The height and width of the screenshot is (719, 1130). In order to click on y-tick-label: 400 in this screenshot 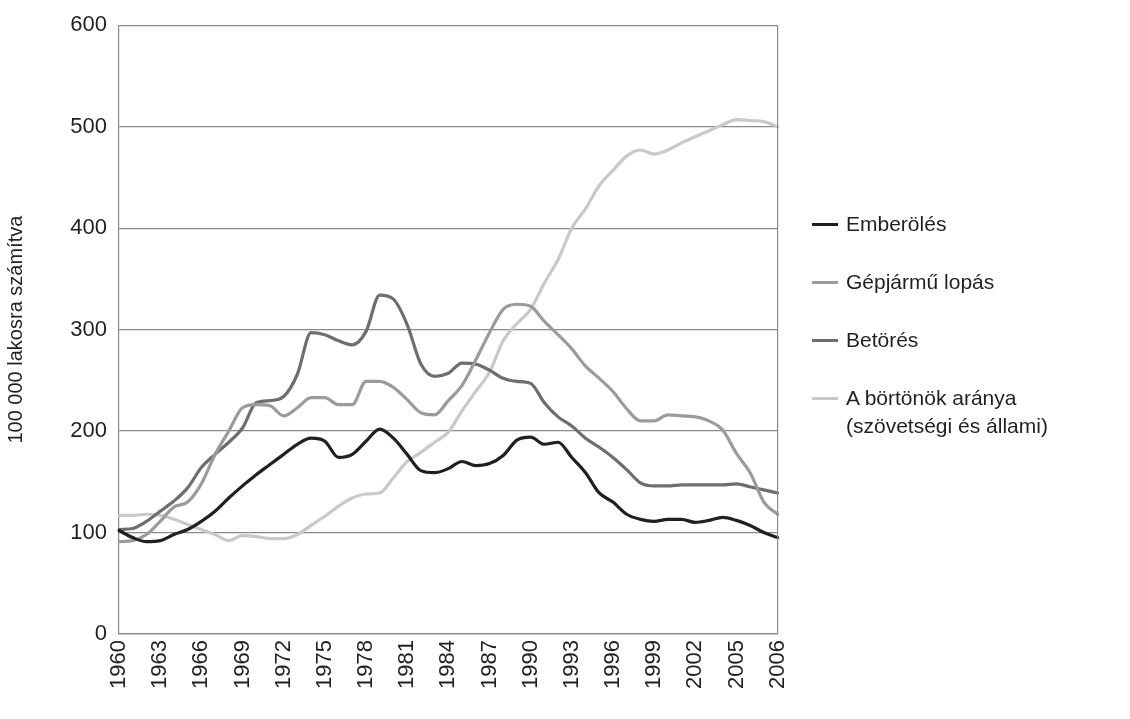, I will do `click(88, 227)`.